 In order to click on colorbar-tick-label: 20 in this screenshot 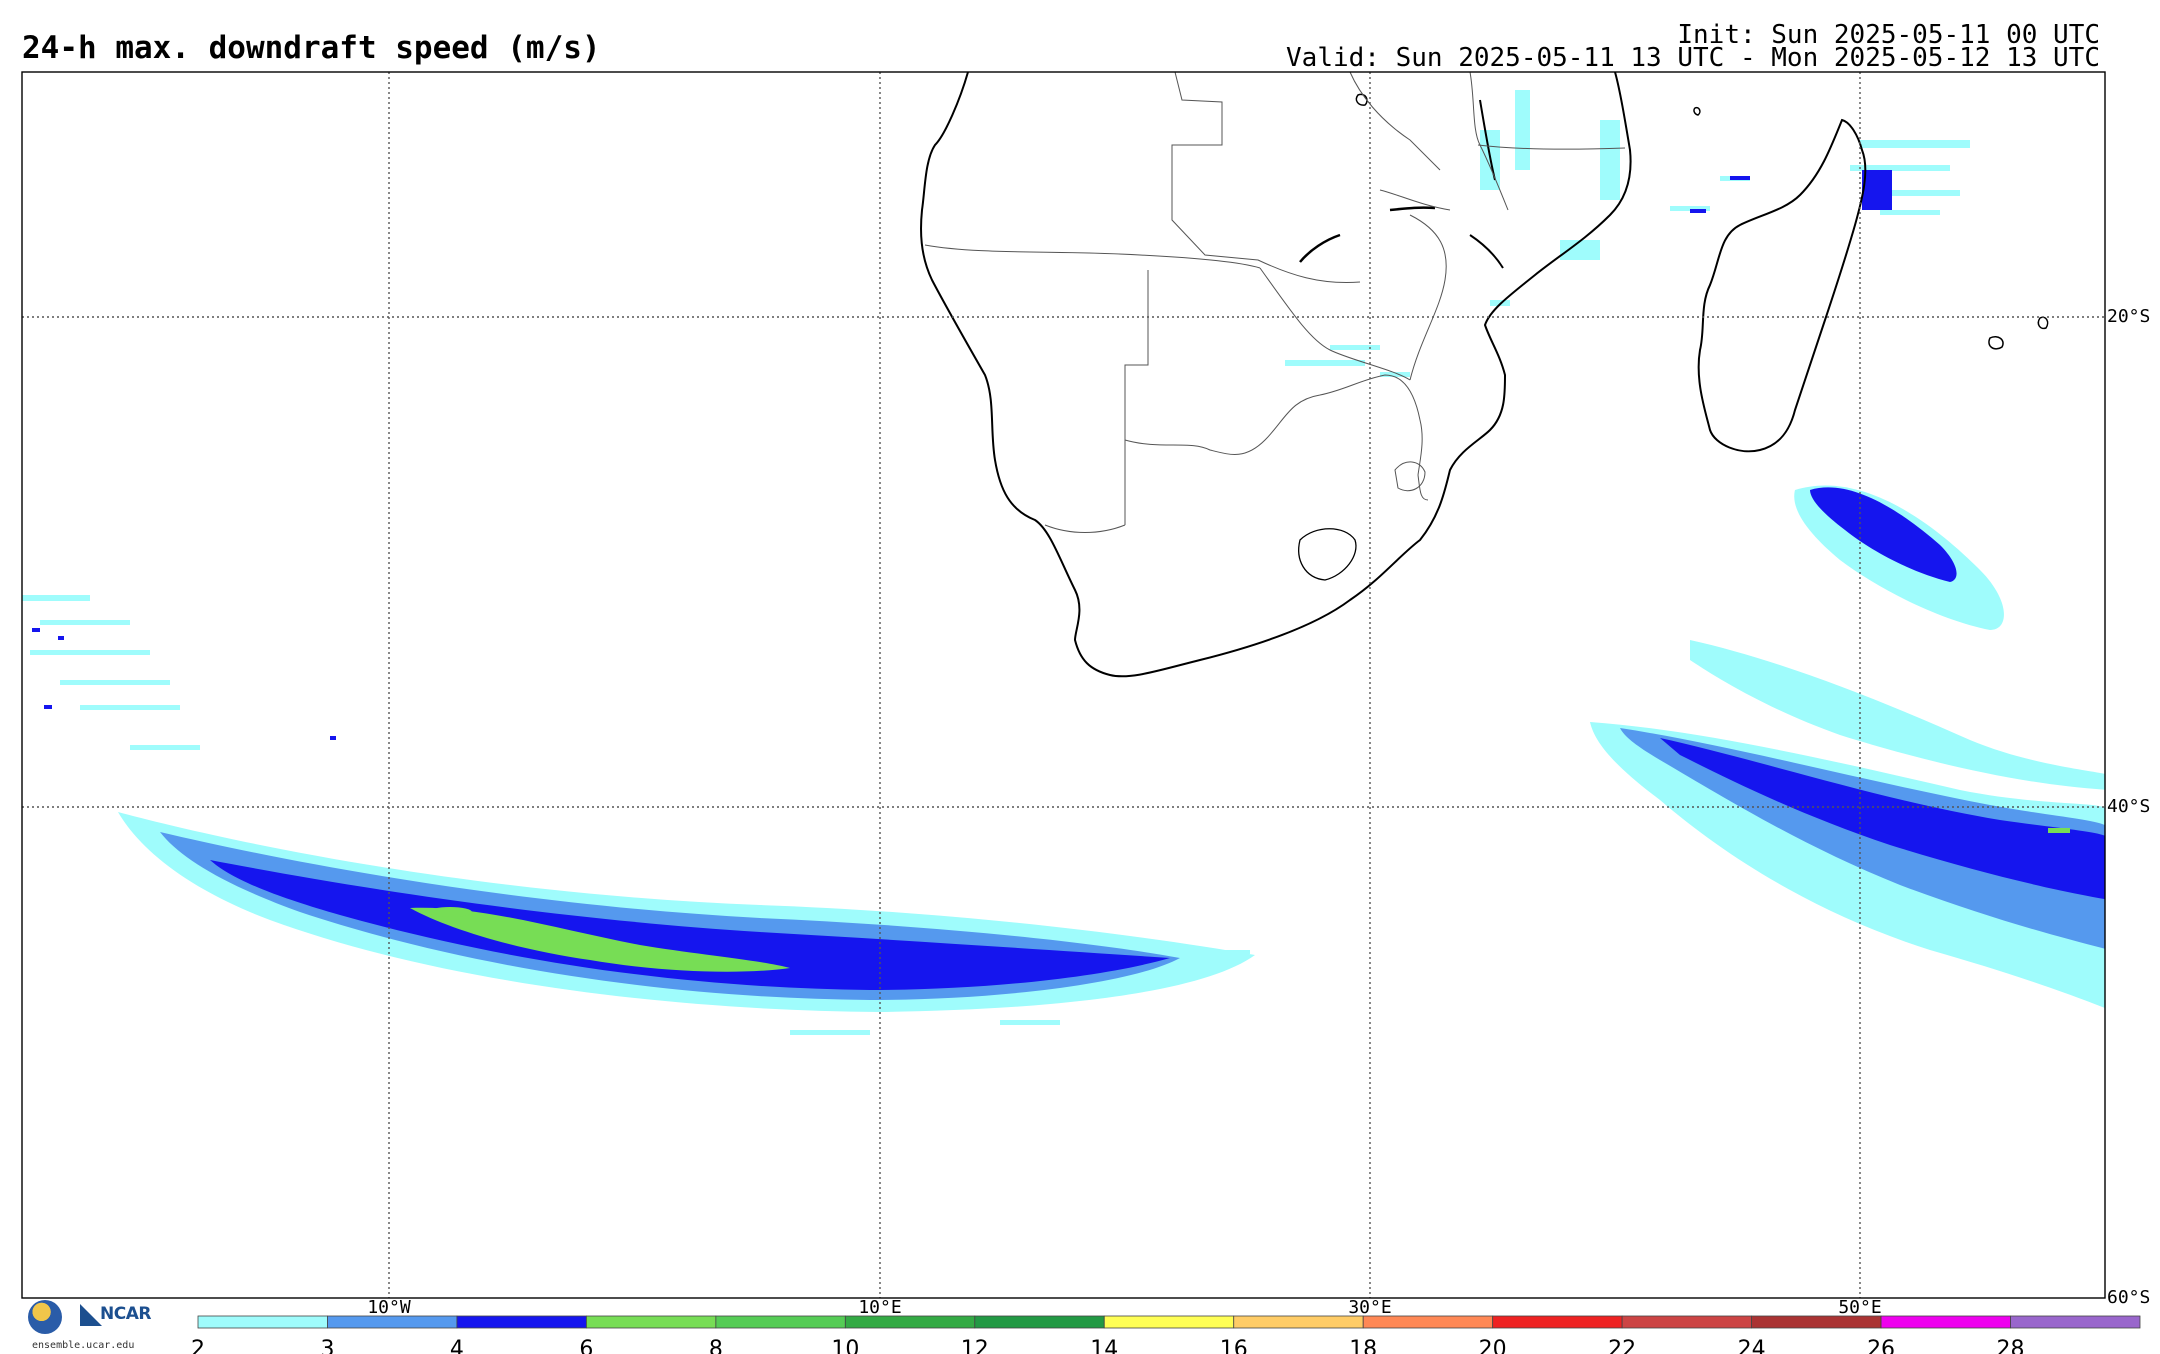, I will do `click(1493, 1345)`.